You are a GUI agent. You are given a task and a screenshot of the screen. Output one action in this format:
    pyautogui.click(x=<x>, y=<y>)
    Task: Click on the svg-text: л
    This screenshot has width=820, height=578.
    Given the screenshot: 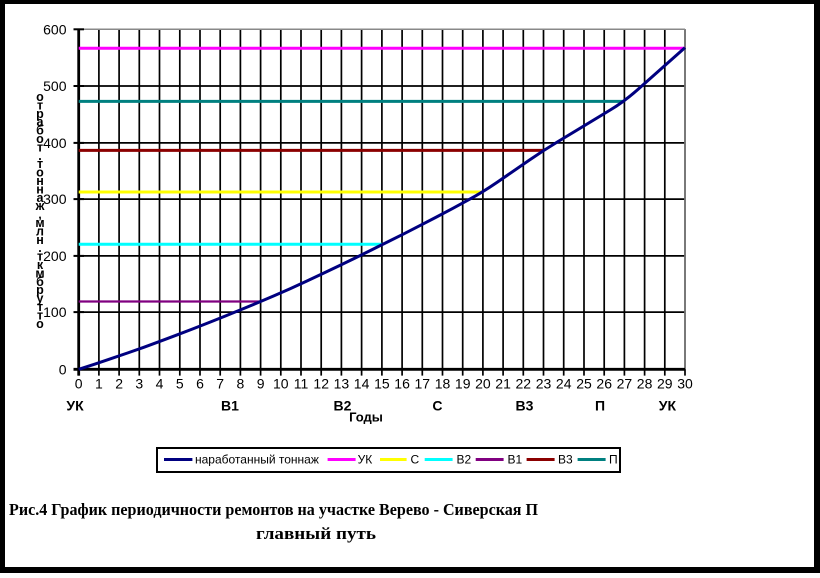 What is the action you would take?
    pyautogui.click(x=40, y=231)
    